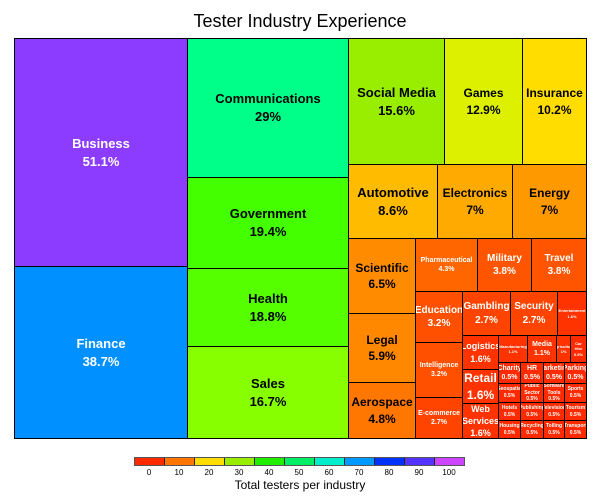 Image resolution: width=600 pixels, height=500 pixels. I want to click on cell-label: Finance, so click(101, 343).